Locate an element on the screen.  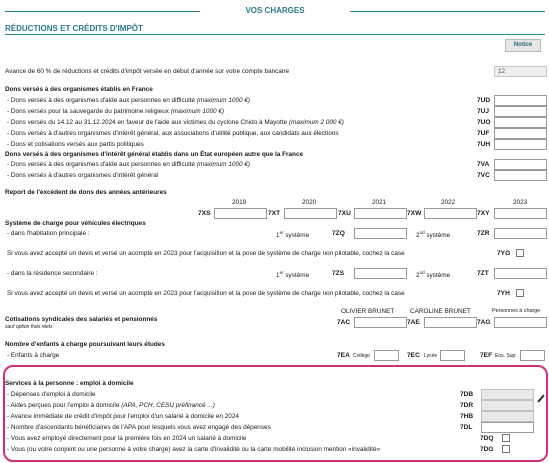
code-7zs: 7ZS is located at coordinates (338, 273).